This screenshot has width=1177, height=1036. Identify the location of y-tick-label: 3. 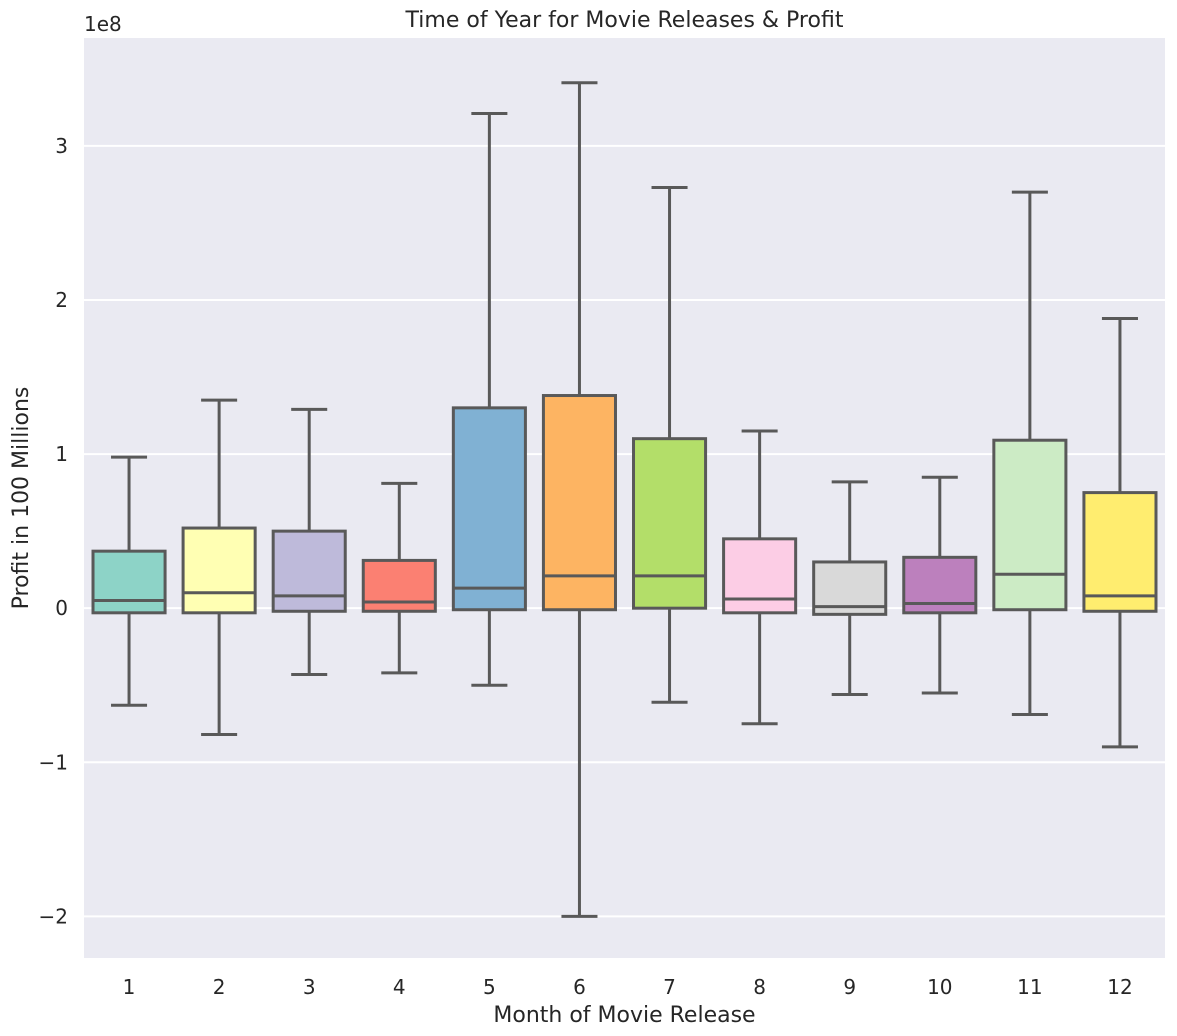
(61, 146).